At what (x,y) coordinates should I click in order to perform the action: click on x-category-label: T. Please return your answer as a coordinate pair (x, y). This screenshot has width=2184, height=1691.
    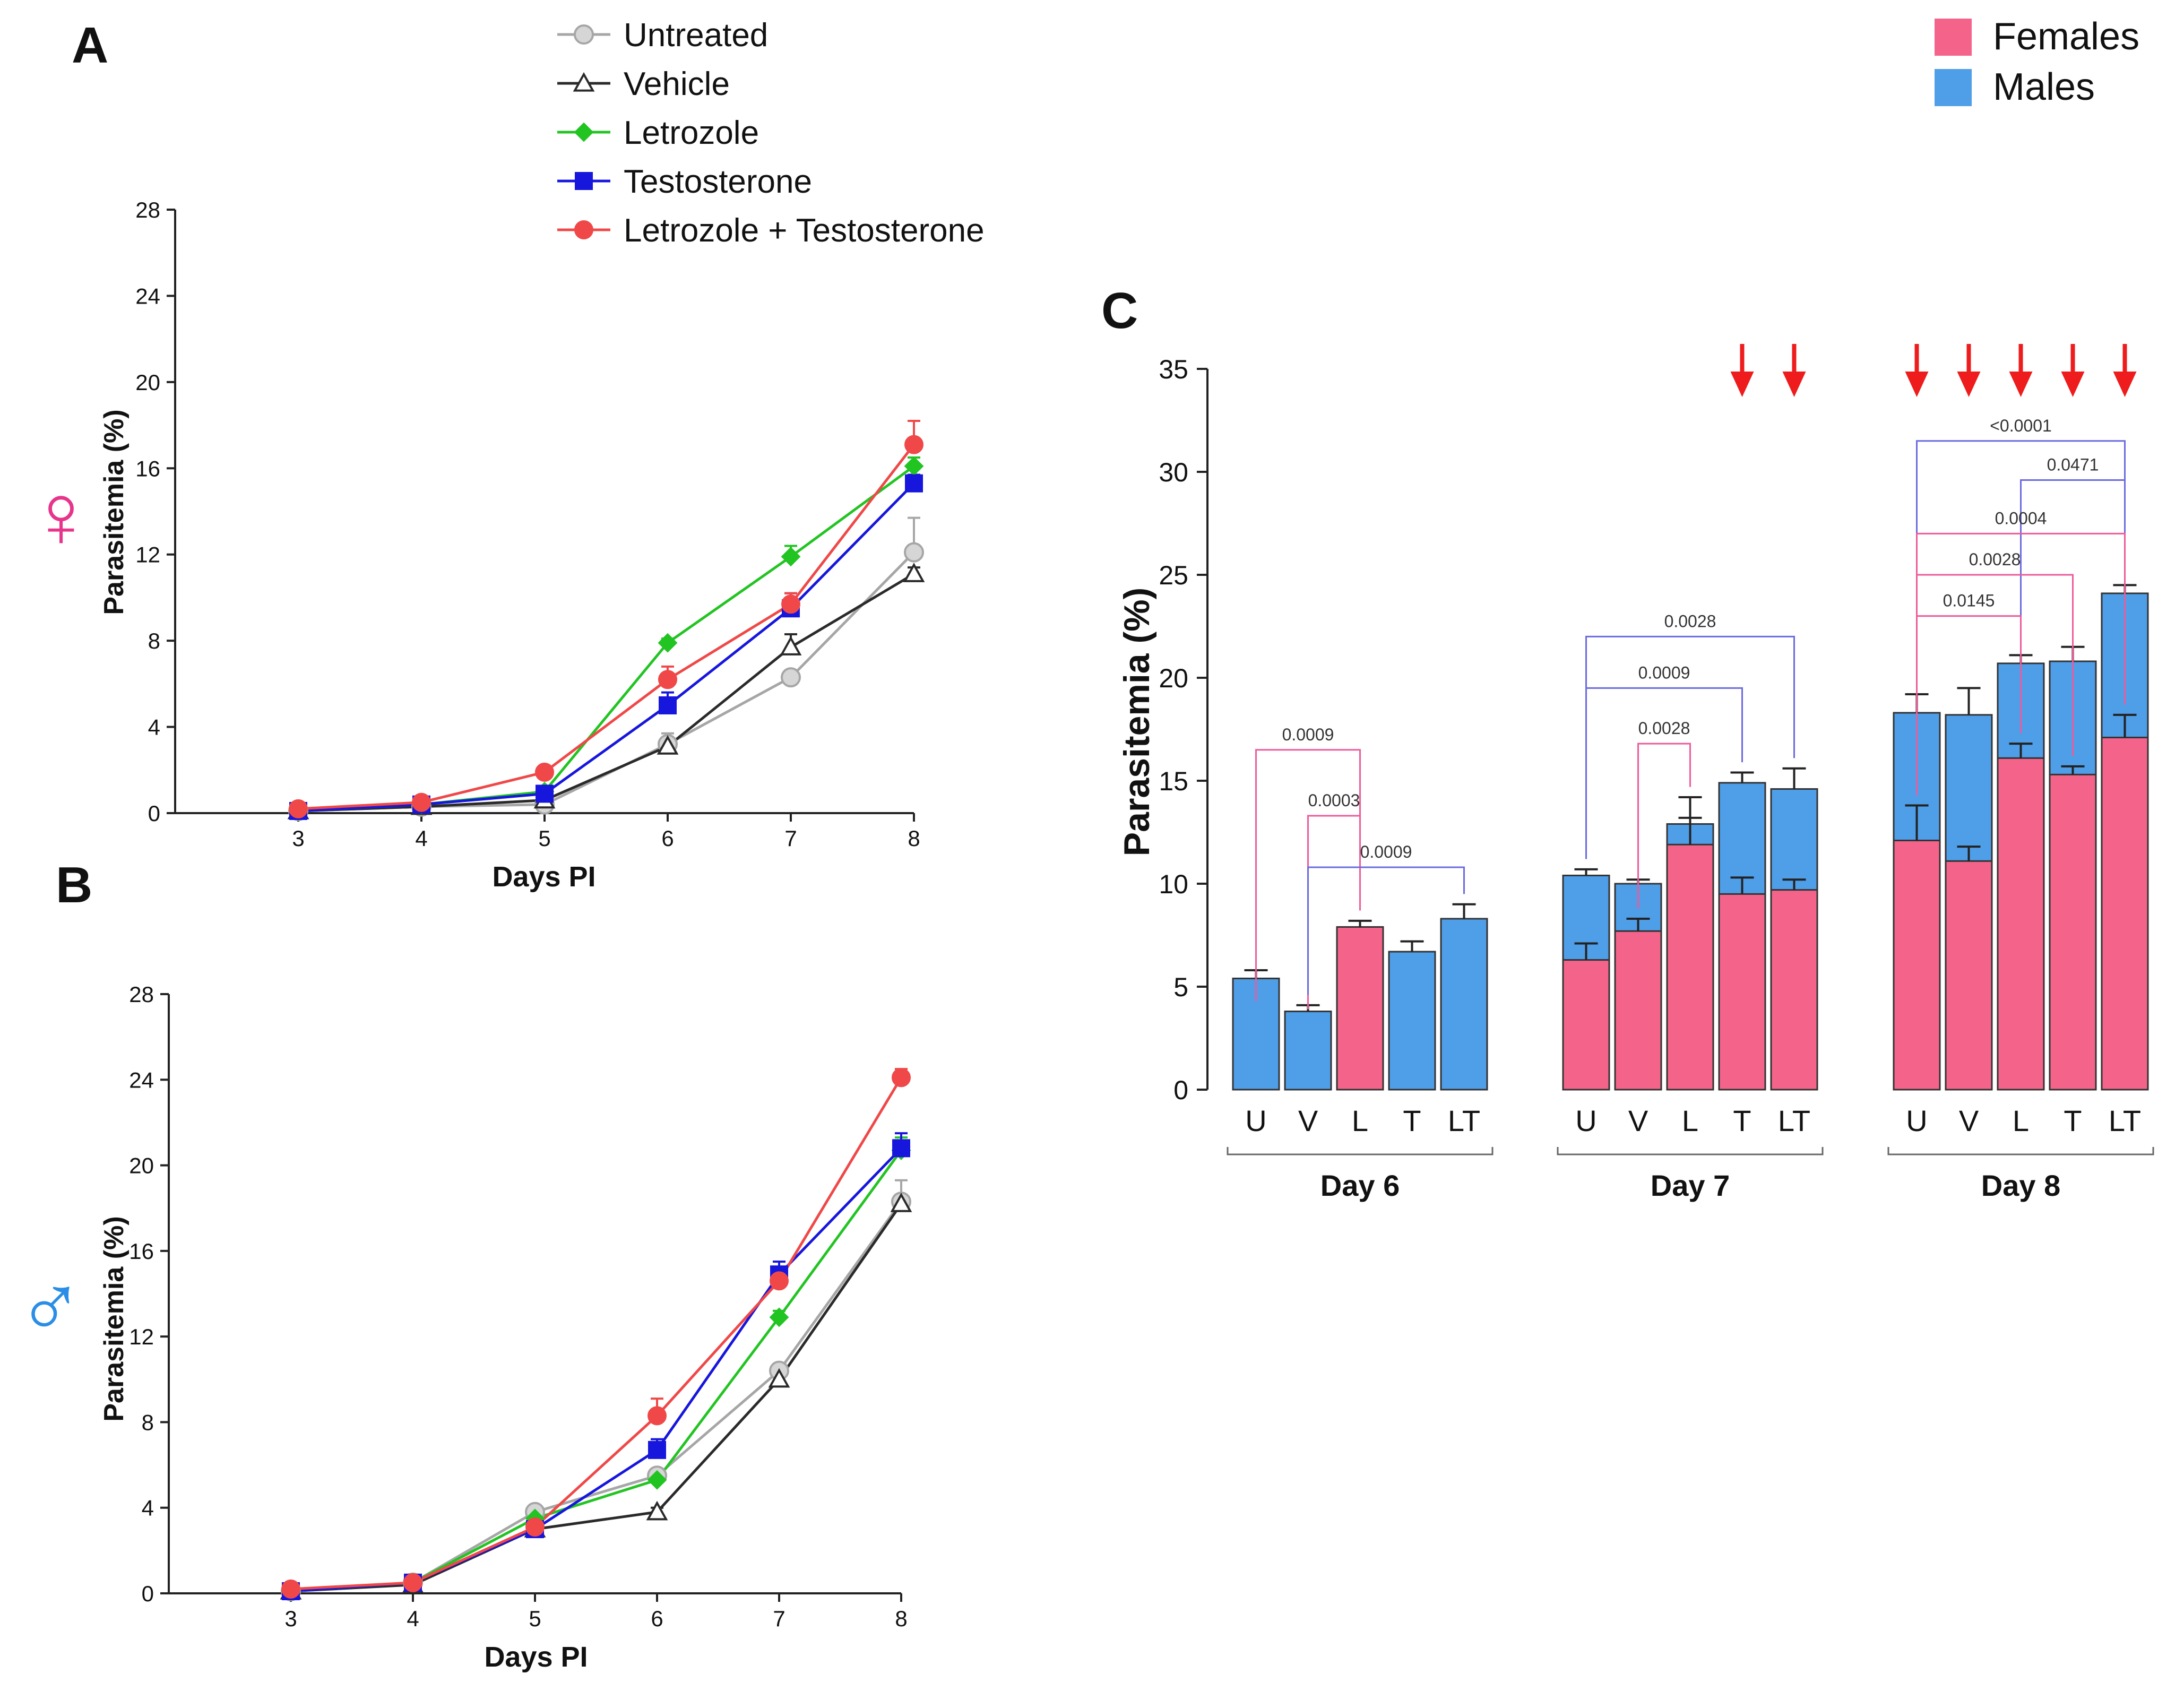
    Looking at the image, I should click on (1742, 1120).